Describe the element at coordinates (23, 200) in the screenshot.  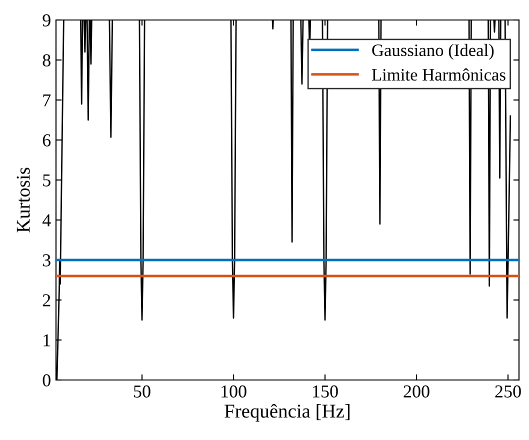
I see `y-axis-title: Kurtosis` at that location.